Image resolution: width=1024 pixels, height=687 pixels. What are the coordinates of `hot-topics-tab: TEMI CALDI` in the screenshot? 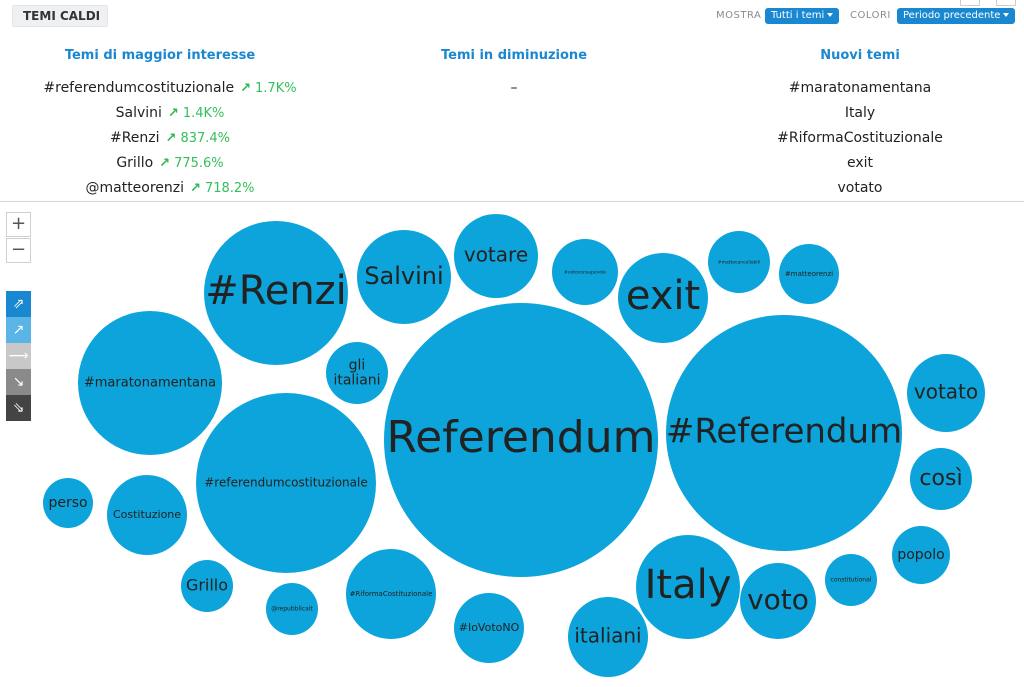 It's located at (60, 16).